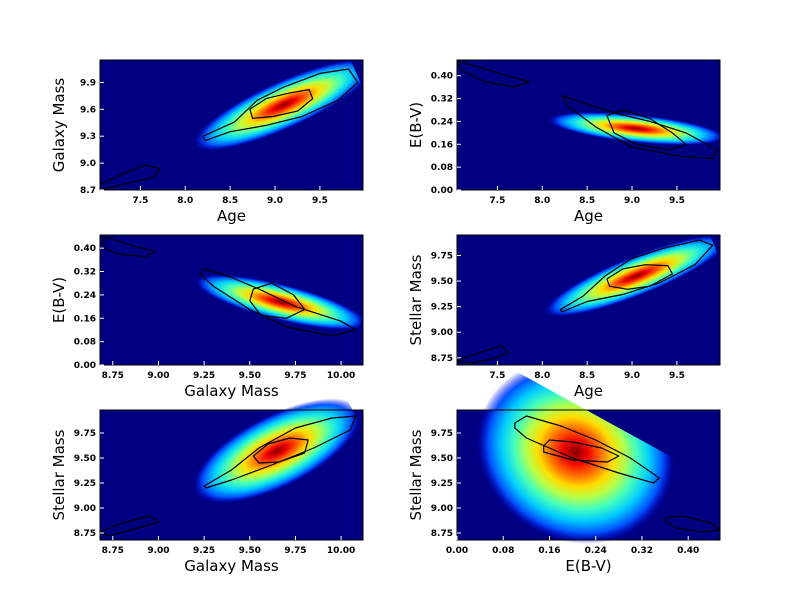  What do you see at coordinates (88, 110) in the screenshot?
I see `y-tick-label: 9.6` at bounding box center [88, 110].